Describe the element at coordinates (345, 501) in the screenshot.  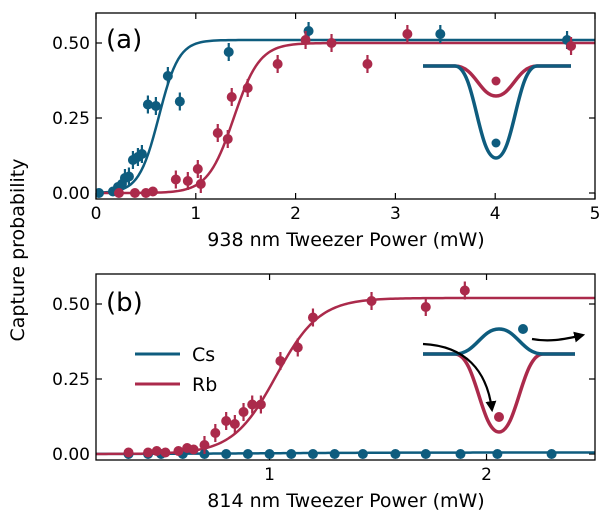
I see `panel-b-x-axis-label: 814 nm Tweezer Power (mW)` at that location.